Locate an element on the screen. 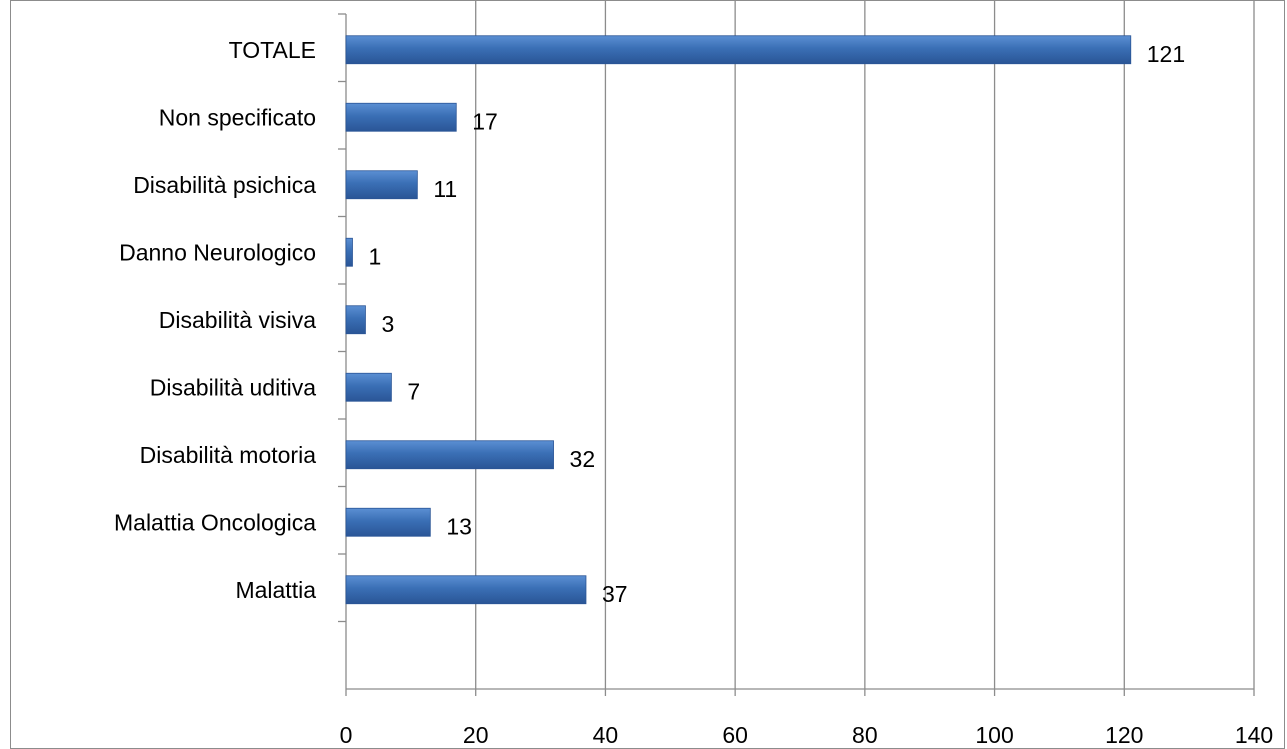 This screenshot has height=749, width=1287. x-tick-label: 140 is located at coordinates (1254, 735).